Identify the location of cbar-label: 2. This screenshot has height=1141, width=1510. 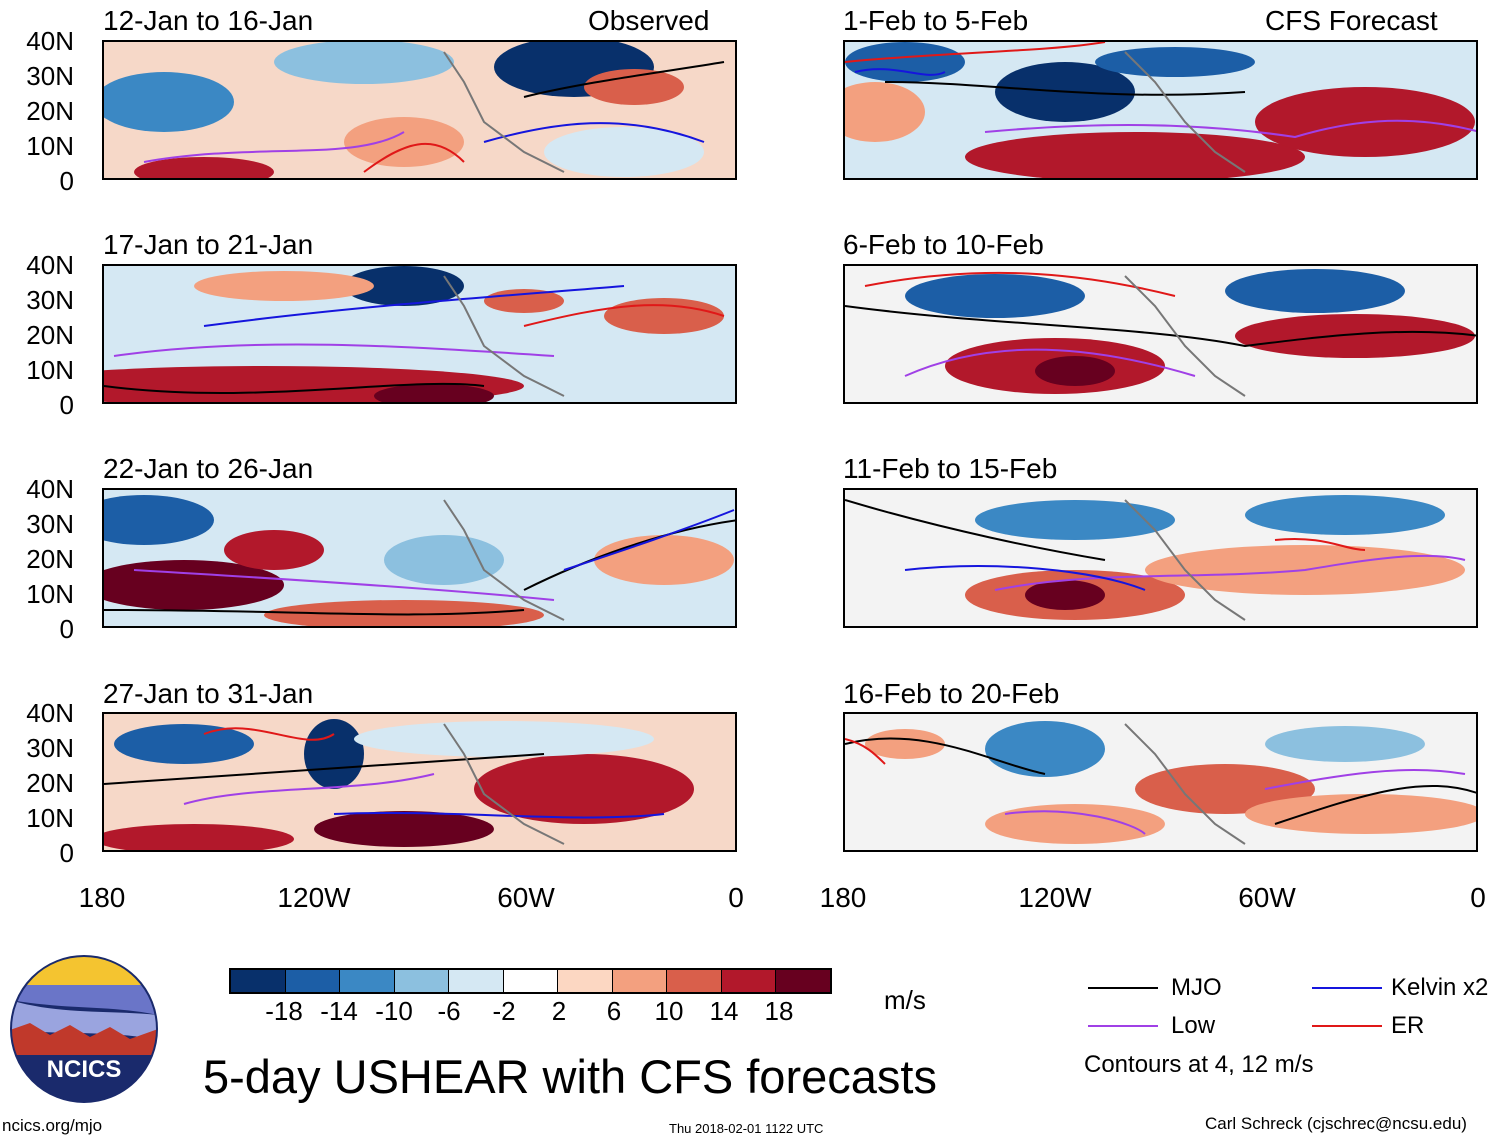
(559, 1011).